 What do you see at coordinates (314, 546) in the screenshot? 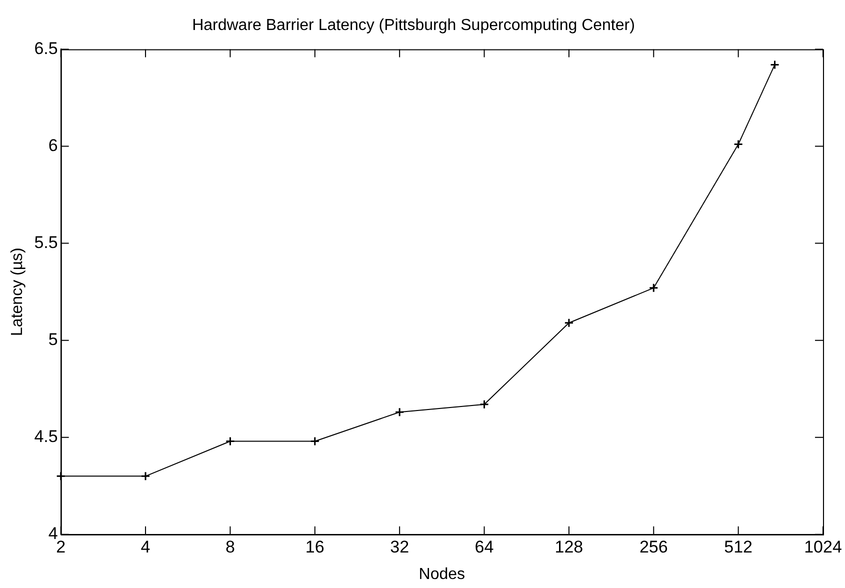
I see `x-tick-label: 16` at bounding box center [314, 546].